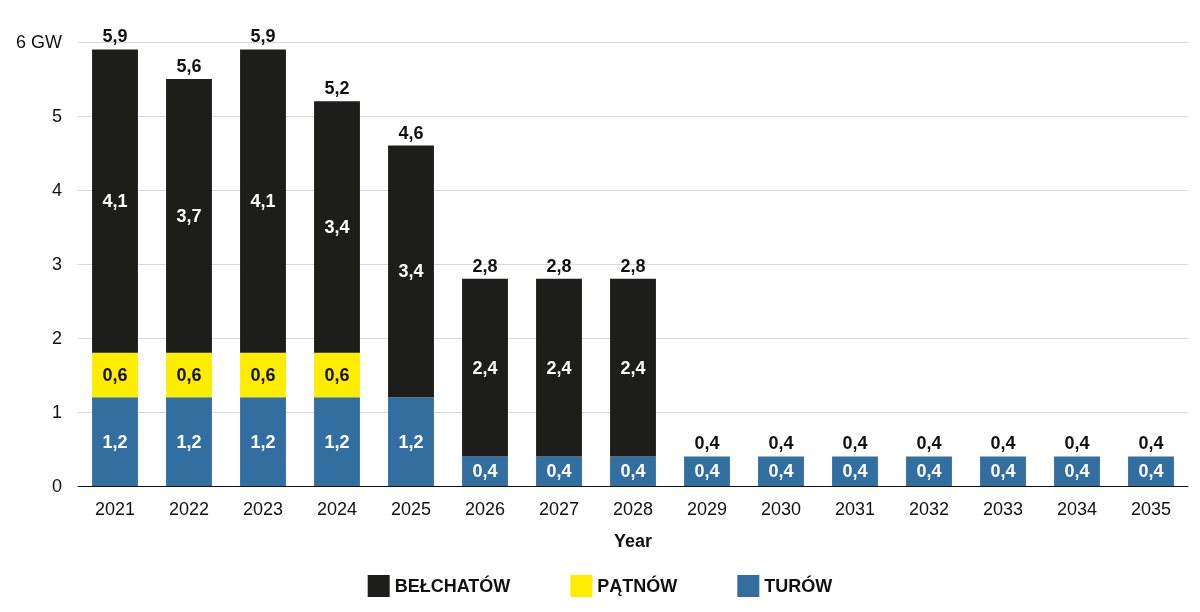  What do you see at coordinates (633, 509) in the screenshot?
I see `x-tick-label: 2028` at bounding box center [633, 509].